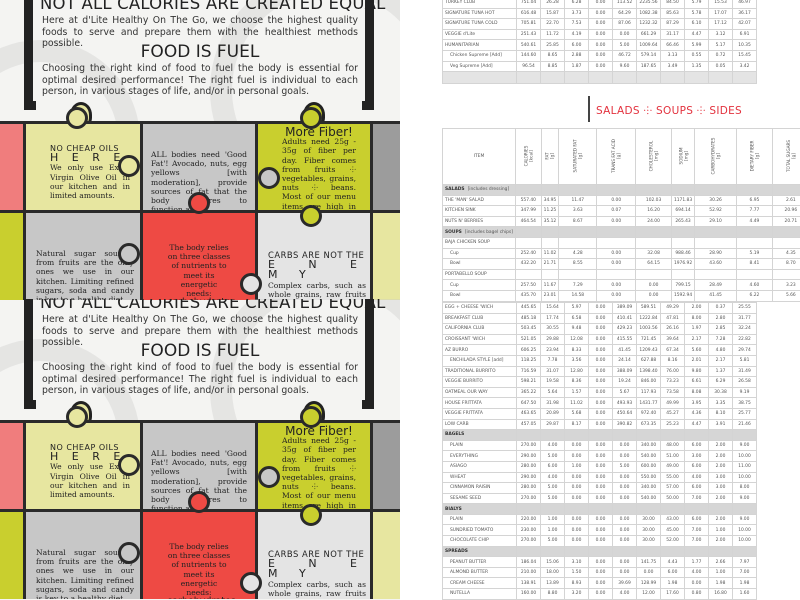 The height and width of the screenshot is (600, 800). What do you see at coordinates (785, 264) in the screenshot?
I see `nutrient-value: 8.70` at bounding box center [785, 264].